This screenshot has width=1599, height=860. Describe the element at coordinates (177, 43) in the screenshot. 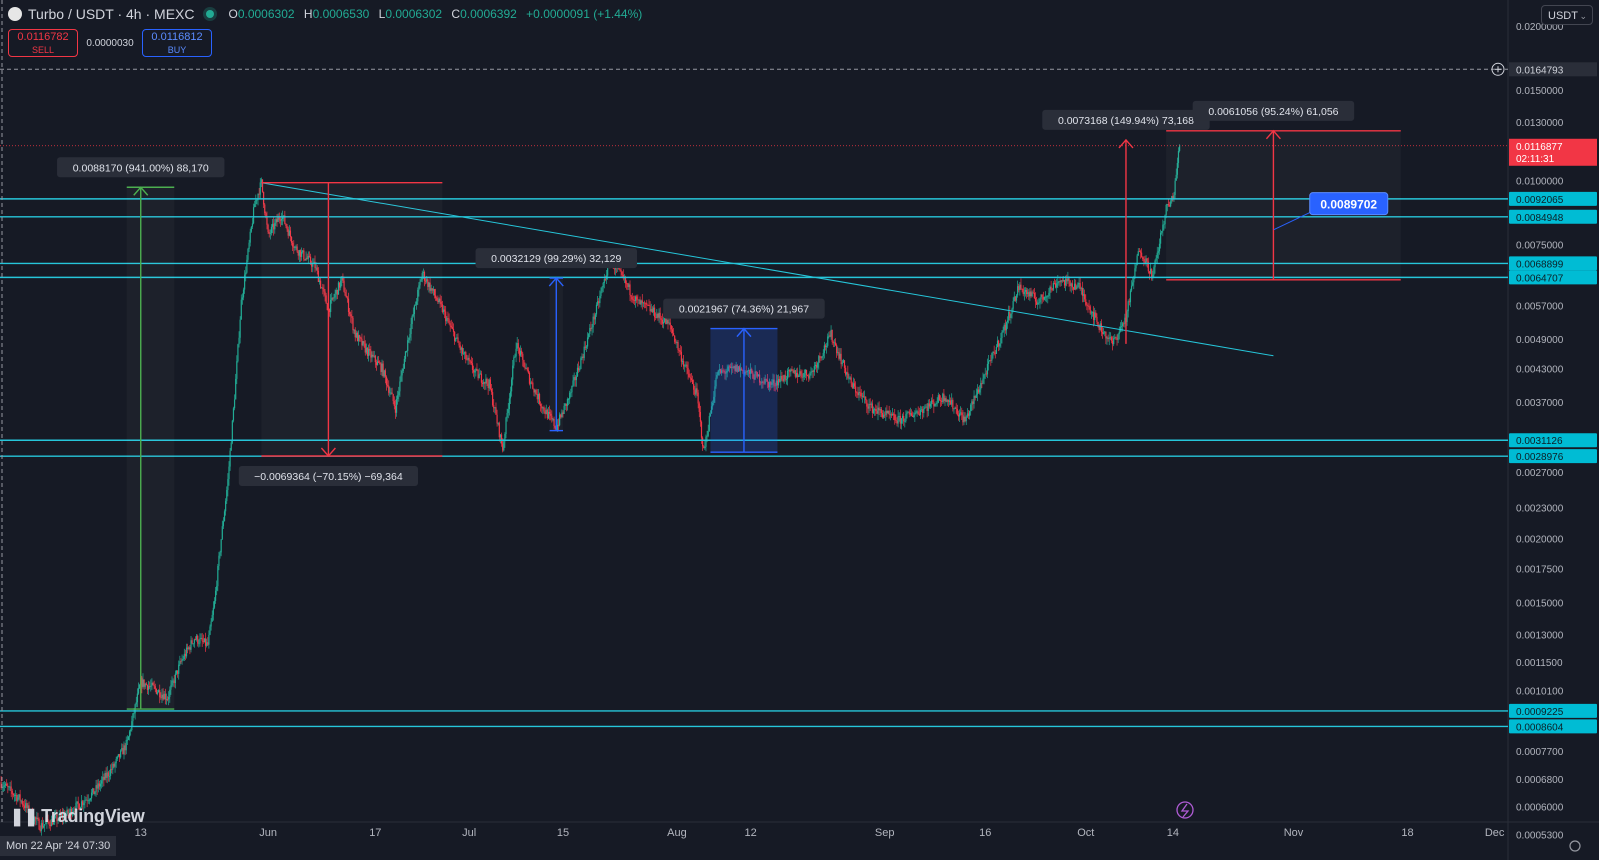

I see `buy-button: 0.0116812 BUY` at that location.